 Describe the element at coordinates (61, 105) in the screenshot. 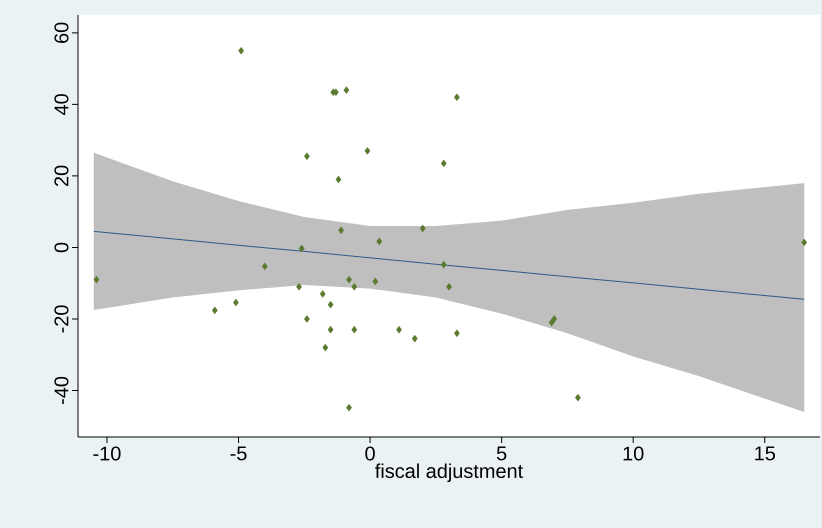

I see `y-tick-label: 40` at that location.